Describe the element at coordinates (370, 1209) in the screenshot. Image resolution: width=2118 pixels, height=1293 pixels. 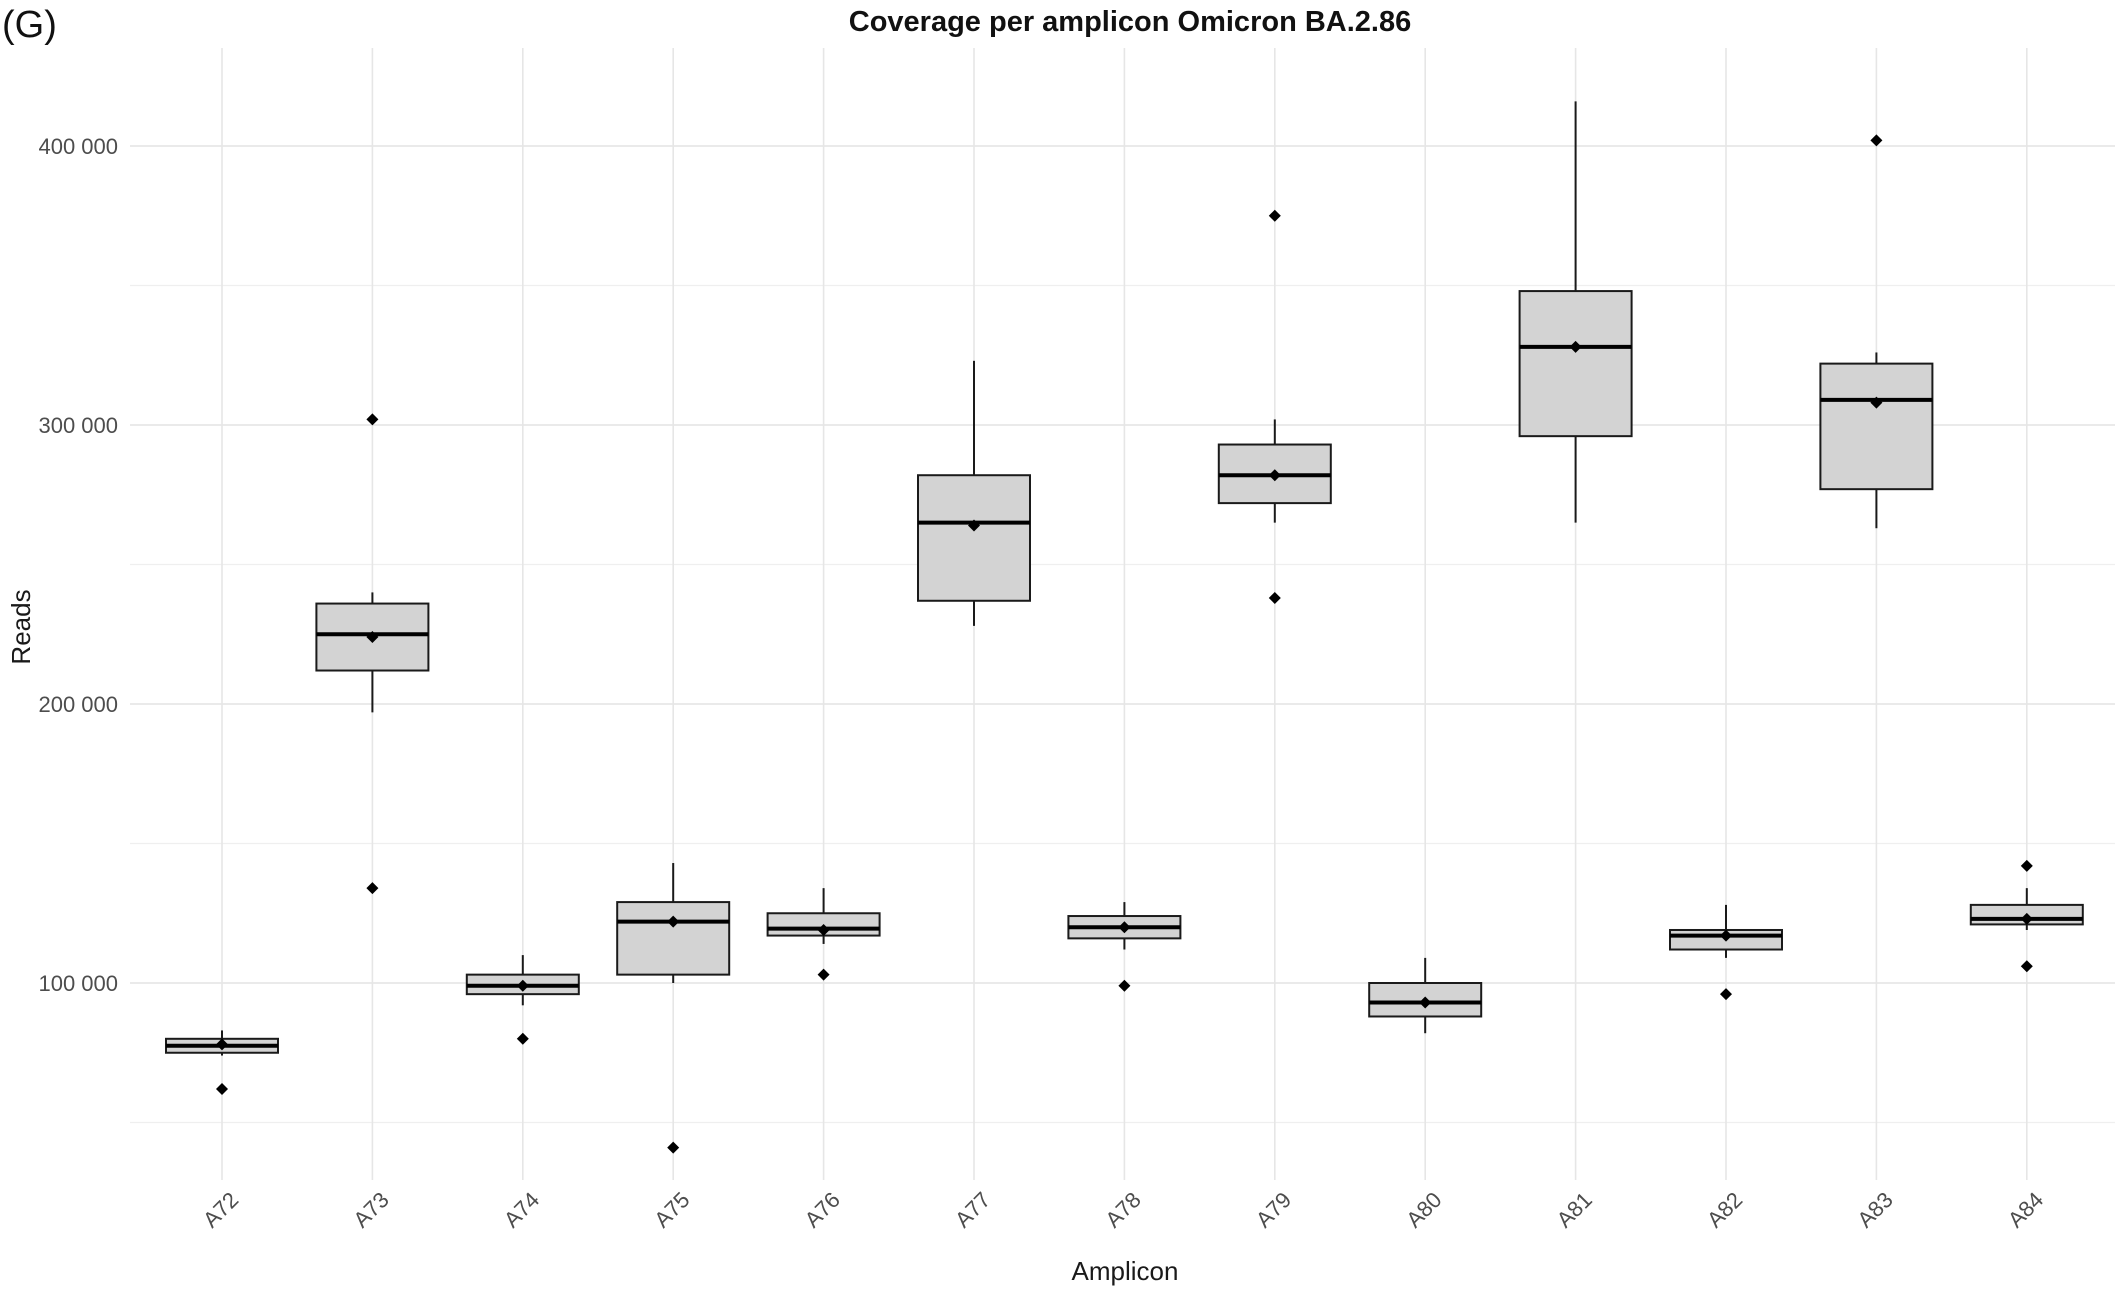
I see `x-tick-label: A73` at that location.